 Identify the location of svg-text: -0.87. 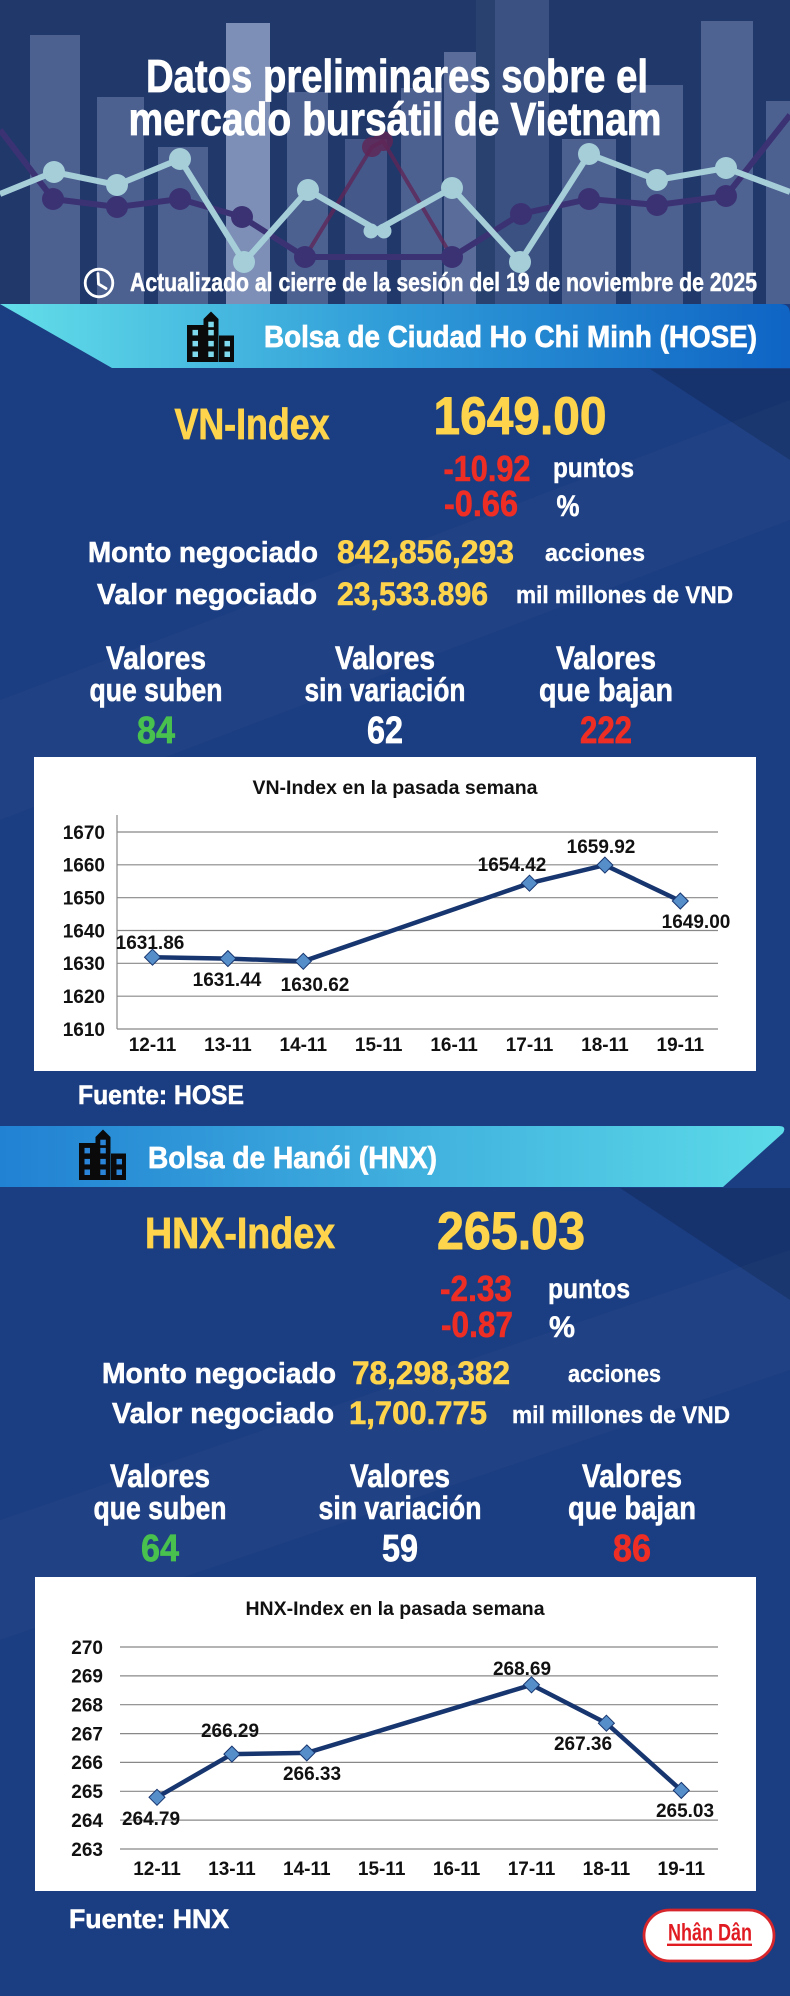
(477, 1324).